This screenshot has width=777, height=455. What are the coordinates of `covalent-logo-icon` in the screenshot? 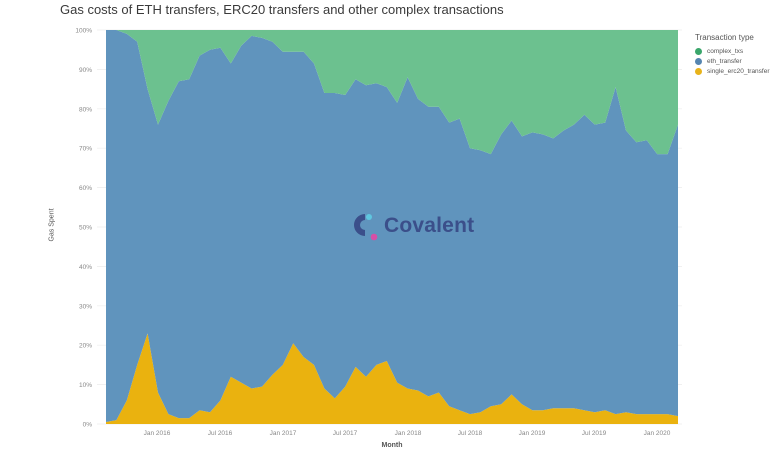 It's located at (366, 227).